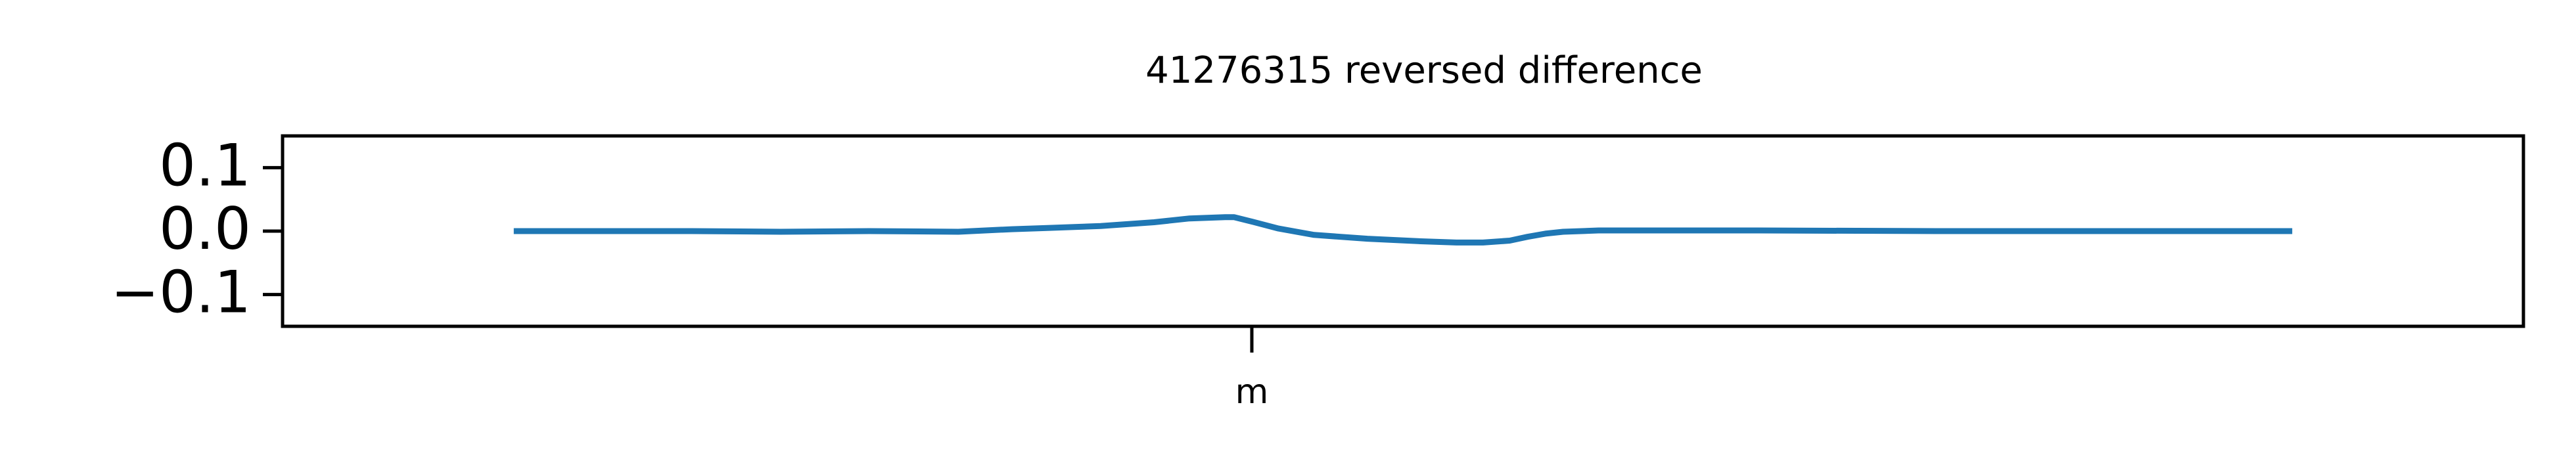 Image resolution: width=2576 pixels, height=476 pixels. I want to click on y-tick-label-2: −0.1, so click(180, 292).